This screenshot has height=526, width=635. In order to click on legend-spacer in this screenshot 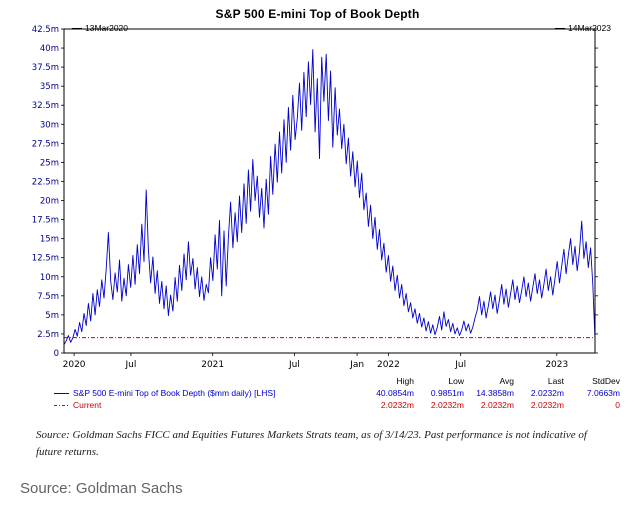, I will do `click(205, 381)`.